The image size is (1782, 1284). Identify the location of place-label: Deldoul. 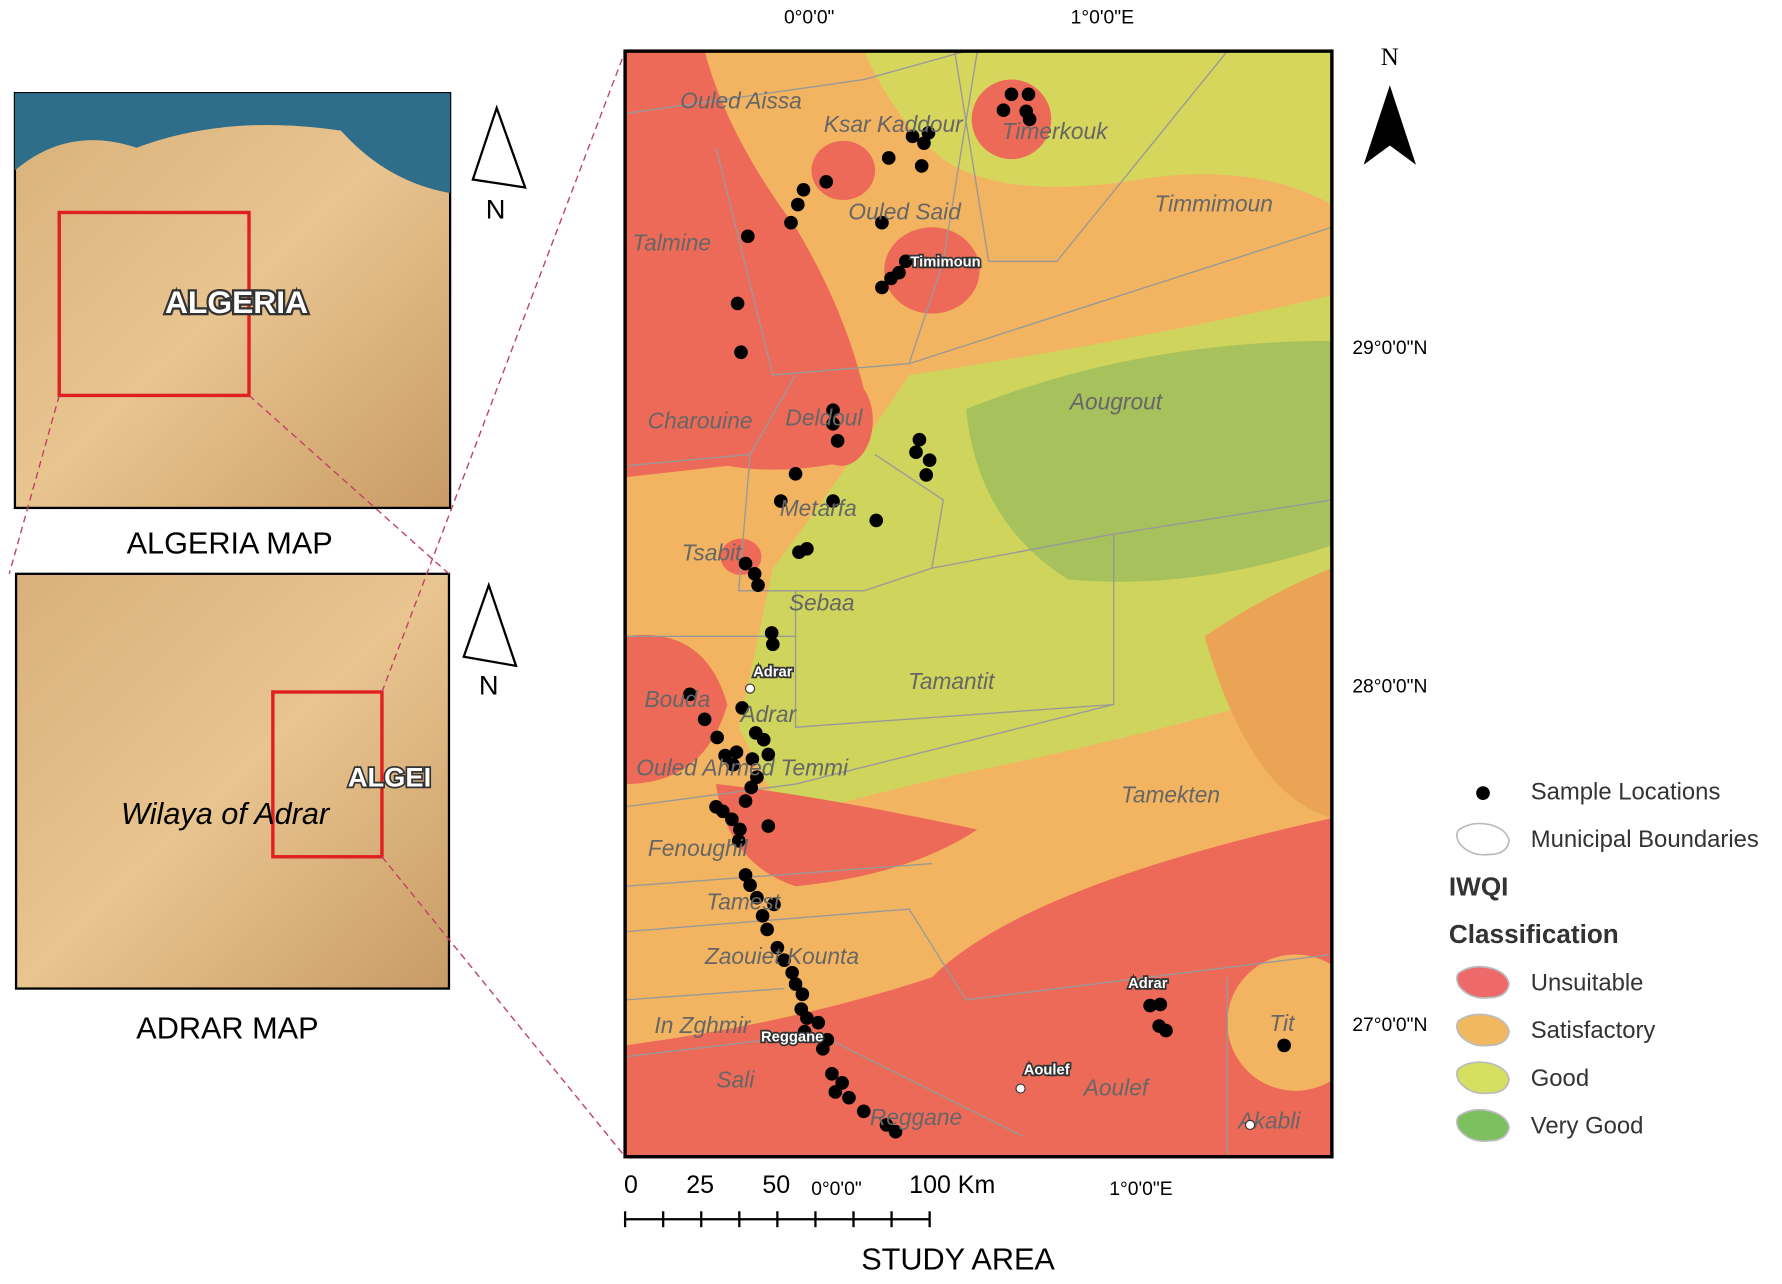
(824, 417).